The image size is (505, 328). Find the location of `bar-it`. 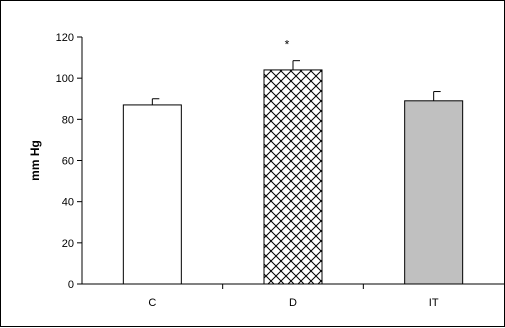

bar-it is located at coordinates (434, 192).